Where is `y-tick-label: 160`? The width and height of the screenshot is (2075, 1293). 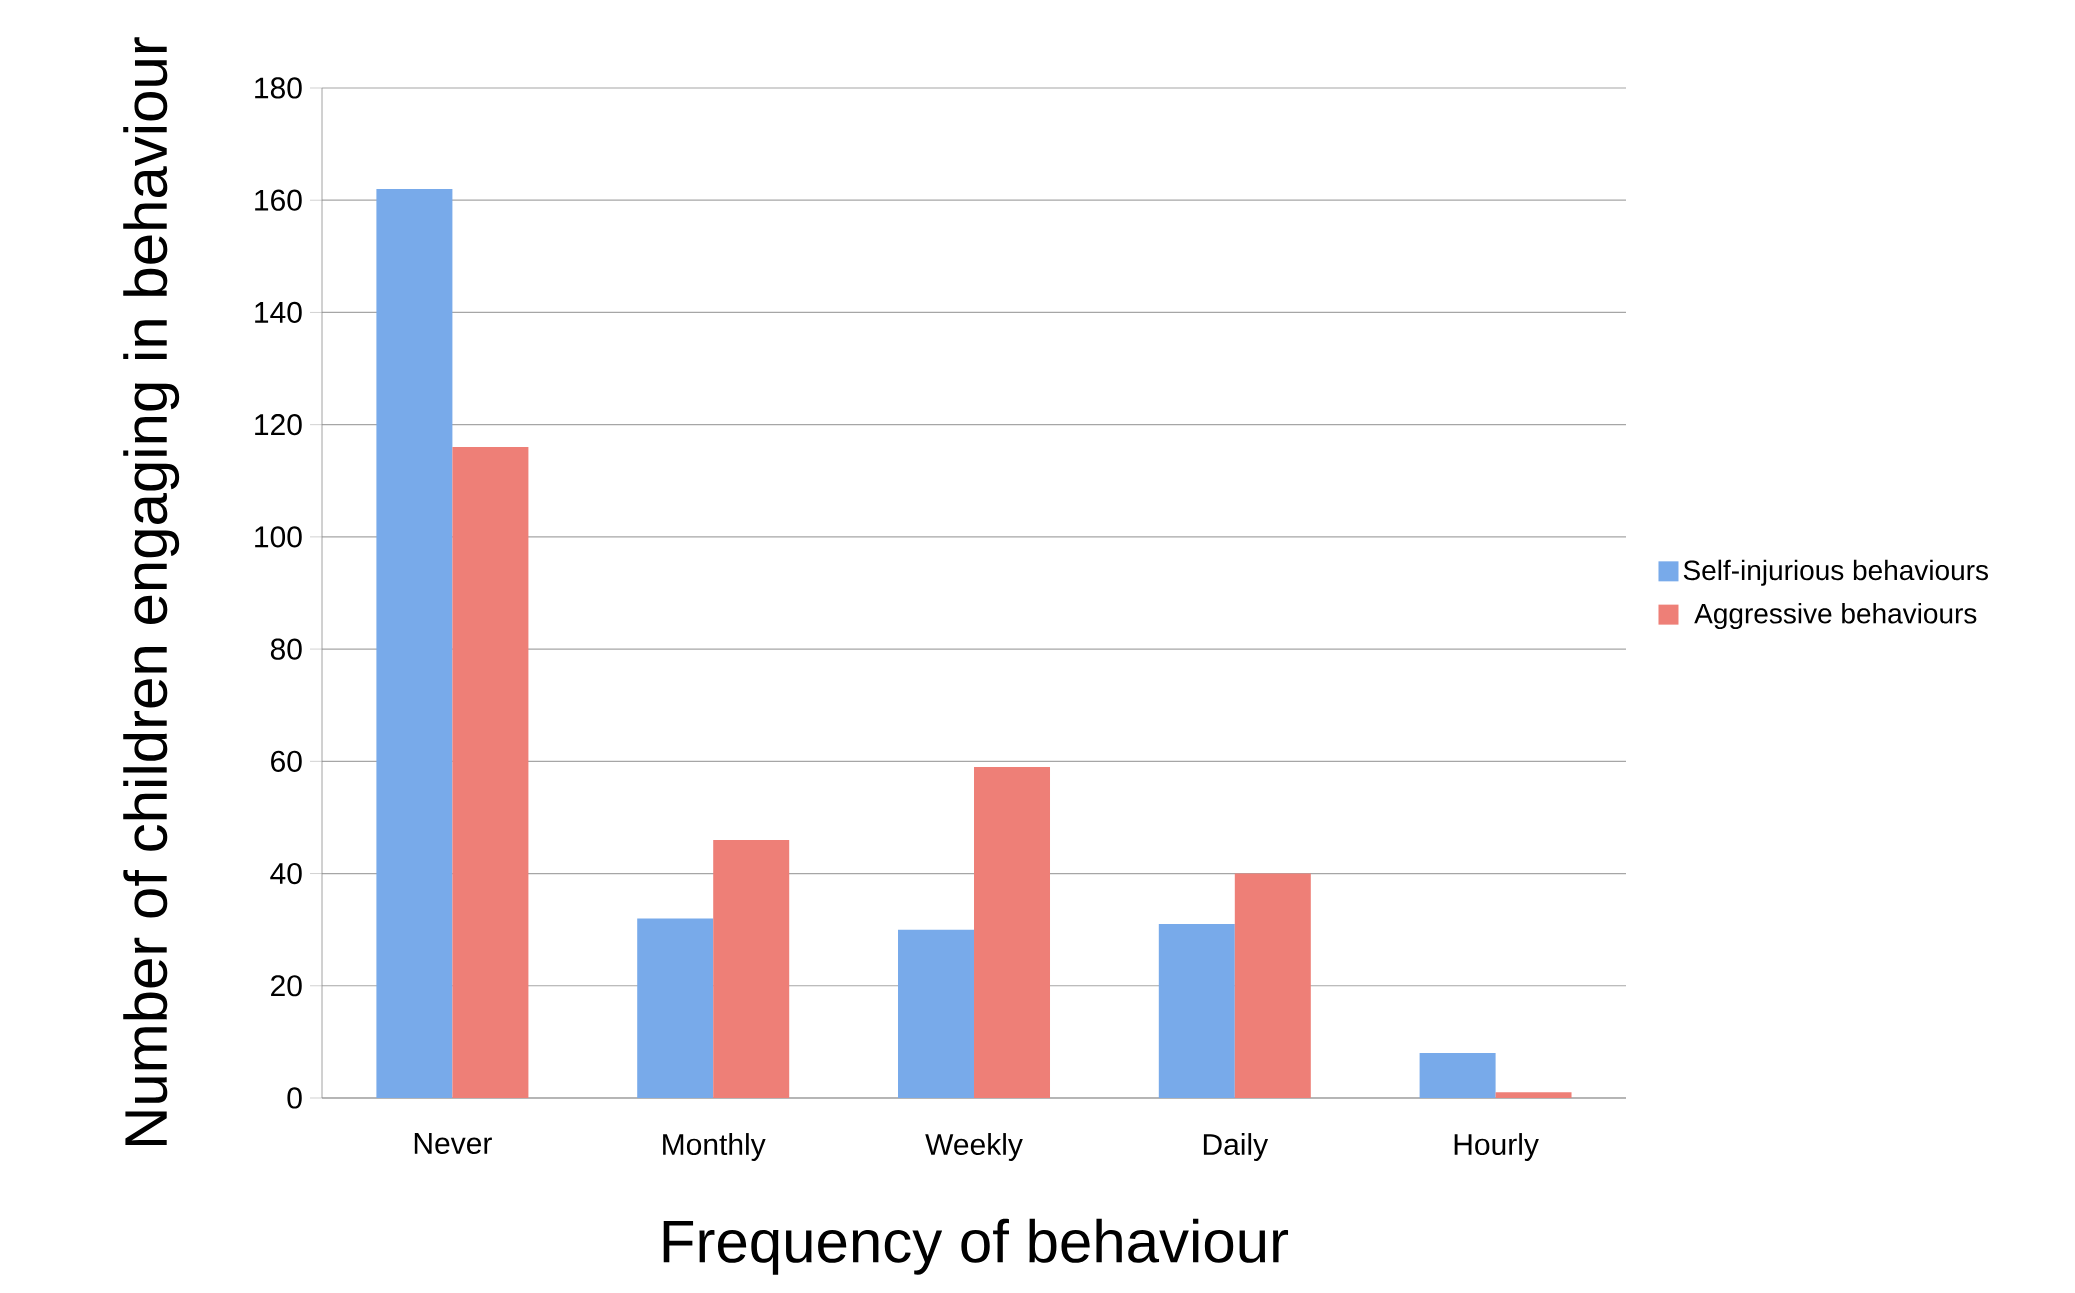
y-tick-label: 160 is located at coordinates (278, 200).